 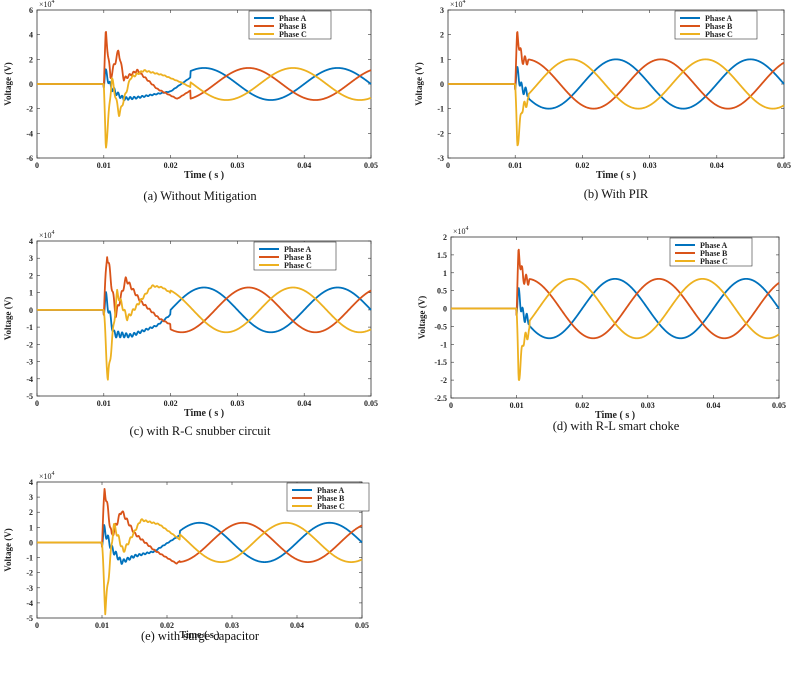 What do you see at coordinates (440, 398) in the screenshot?
I see `y-tick-label: -2.5` at bounding box center [440, 398].